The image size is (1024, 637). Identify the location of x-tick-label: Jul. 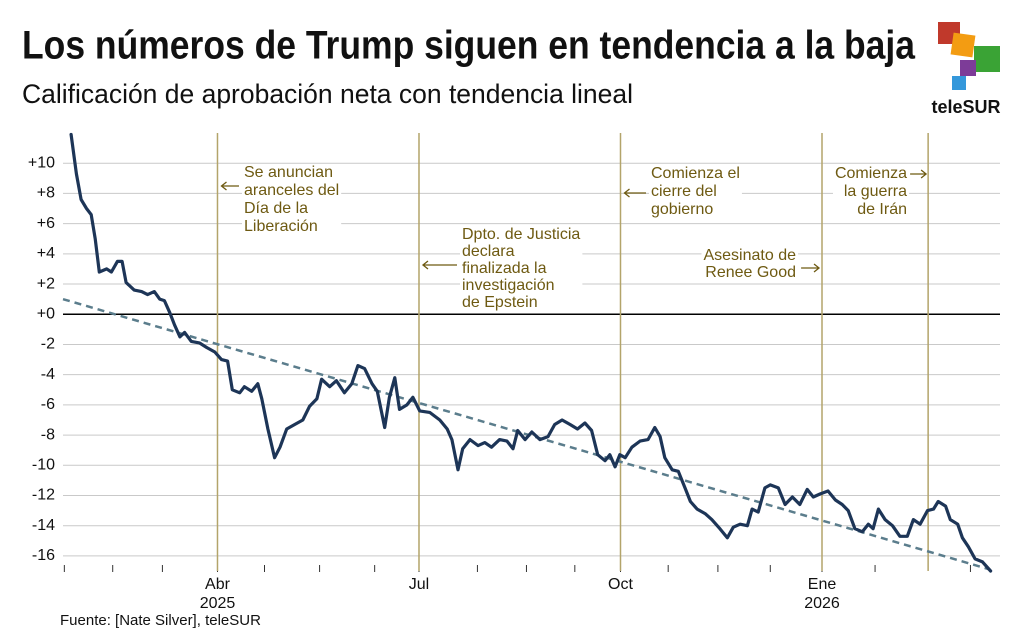
(419, 584).